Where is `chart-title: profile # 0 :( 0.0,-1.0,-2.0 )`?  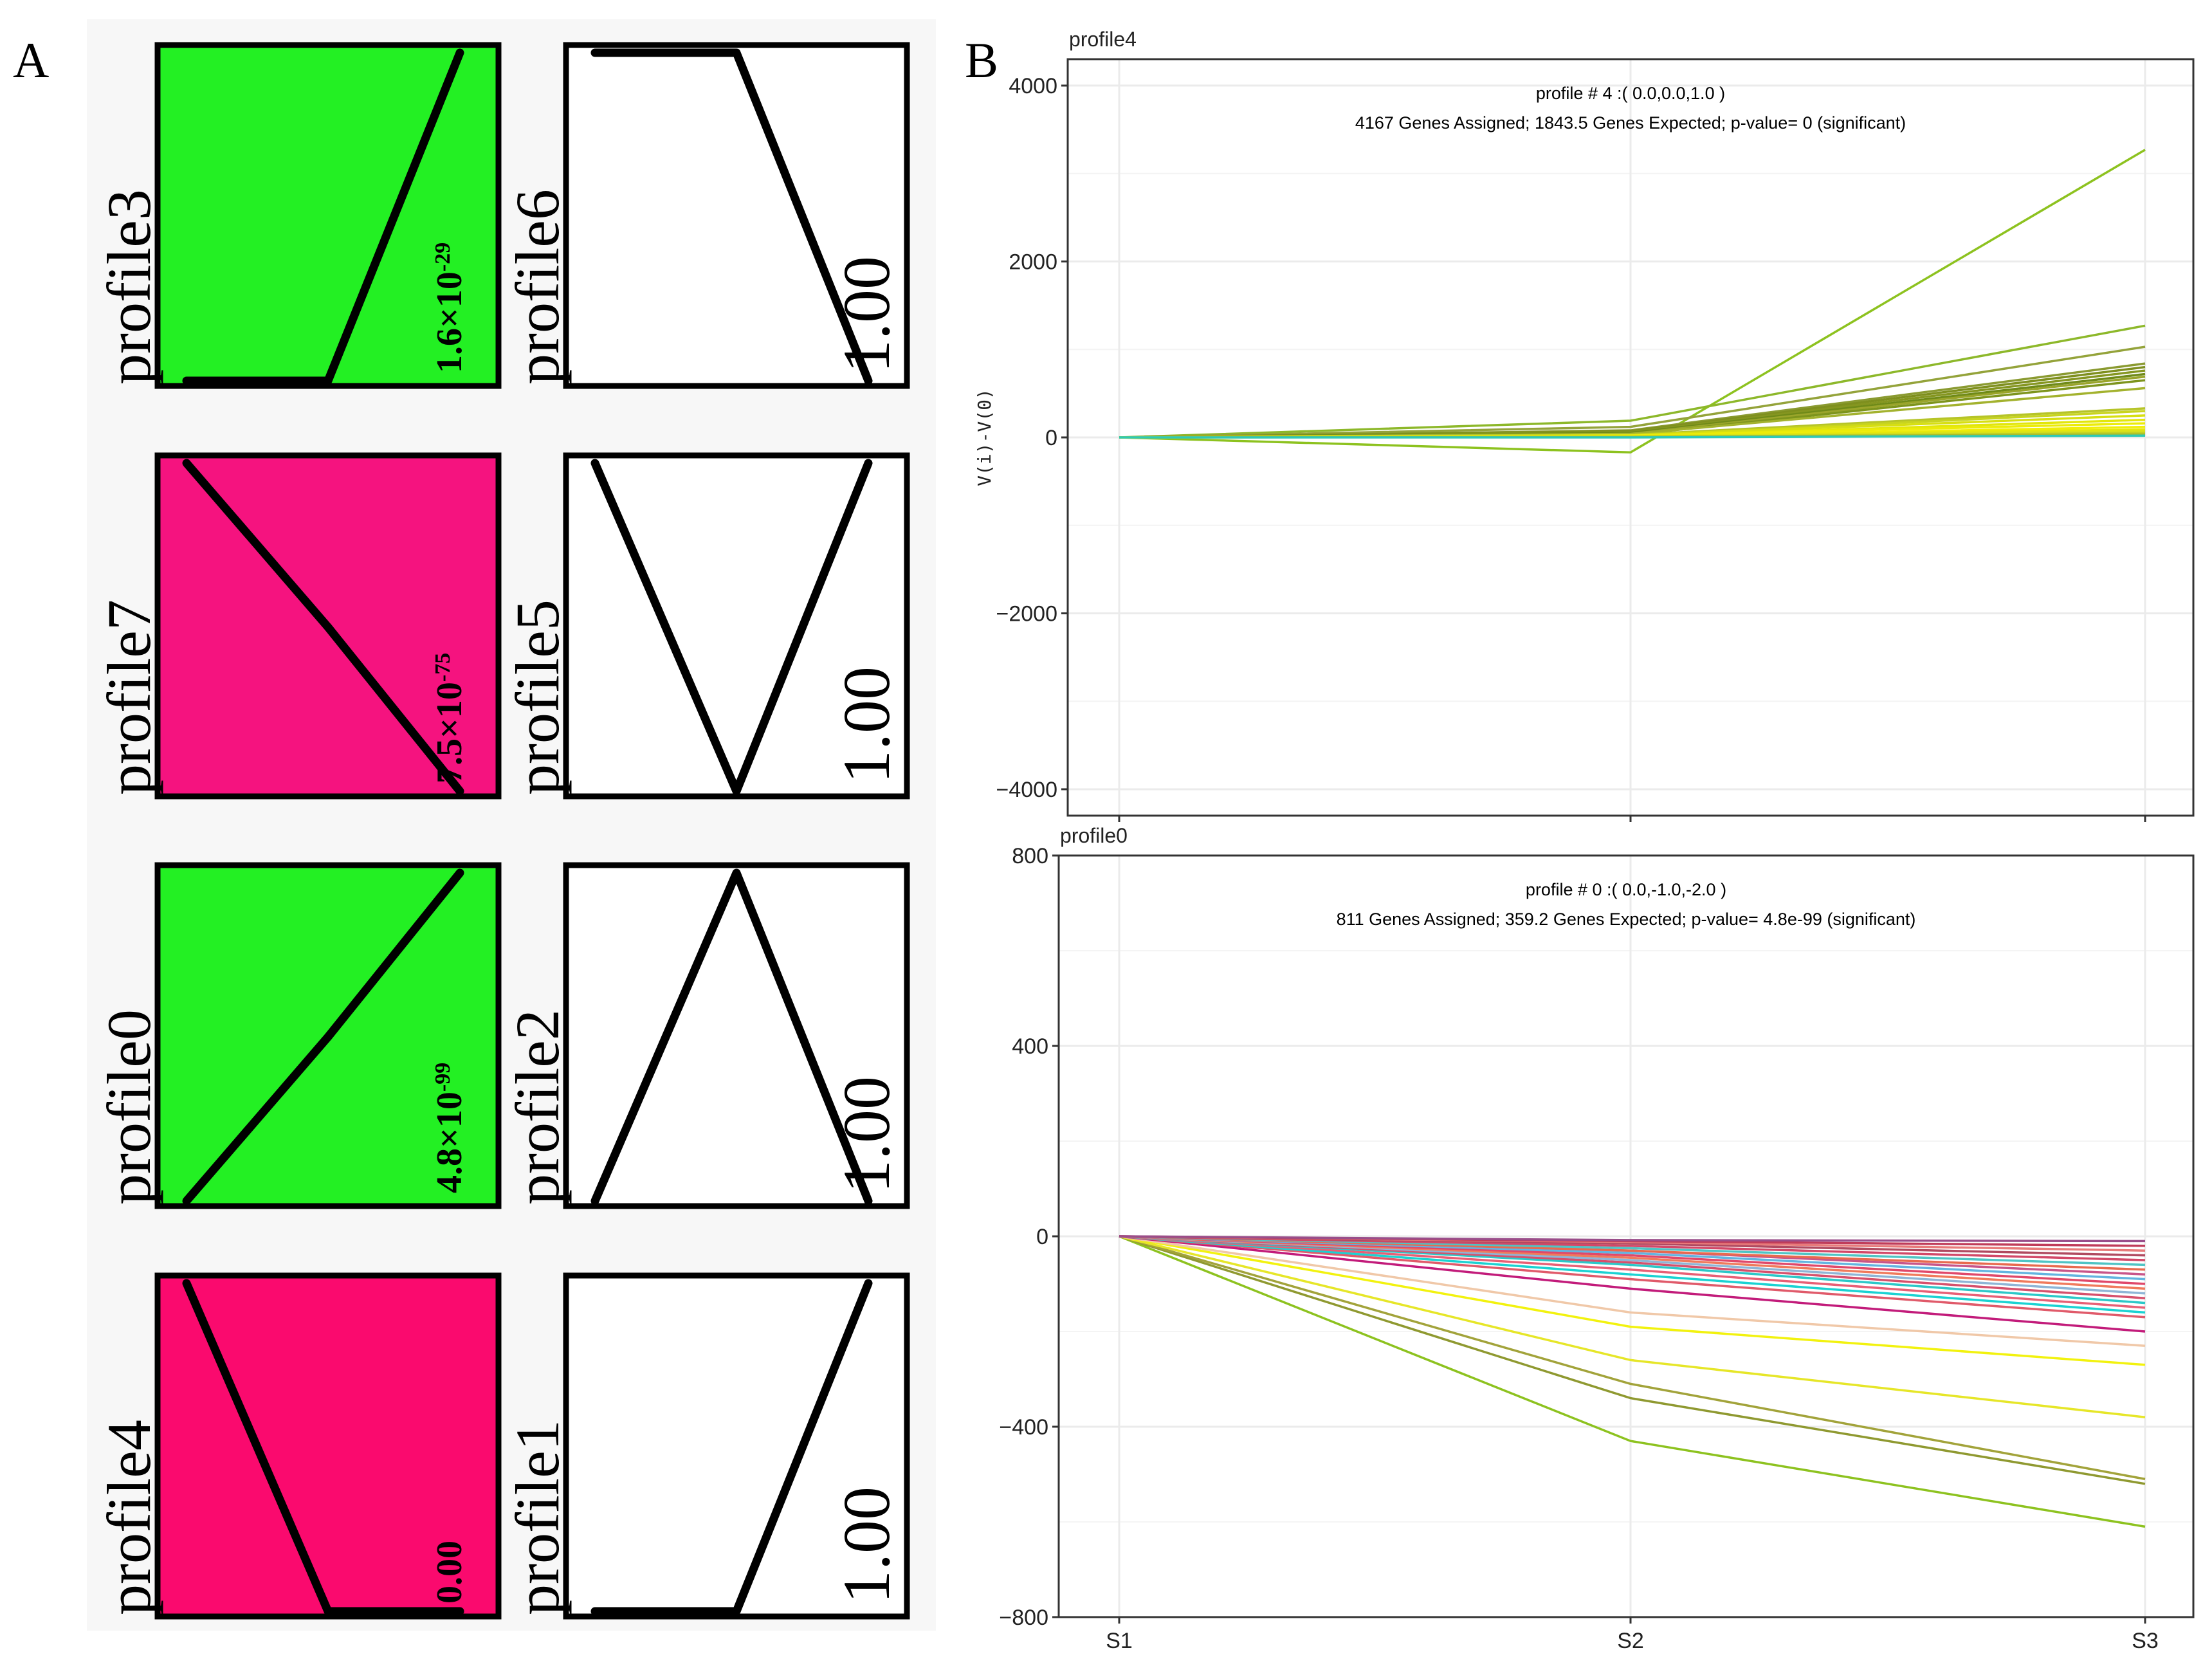
chart-title: profile # 0 :( 0.0,-1.0,-2.0 ) is located at coordinates (1626, 889).